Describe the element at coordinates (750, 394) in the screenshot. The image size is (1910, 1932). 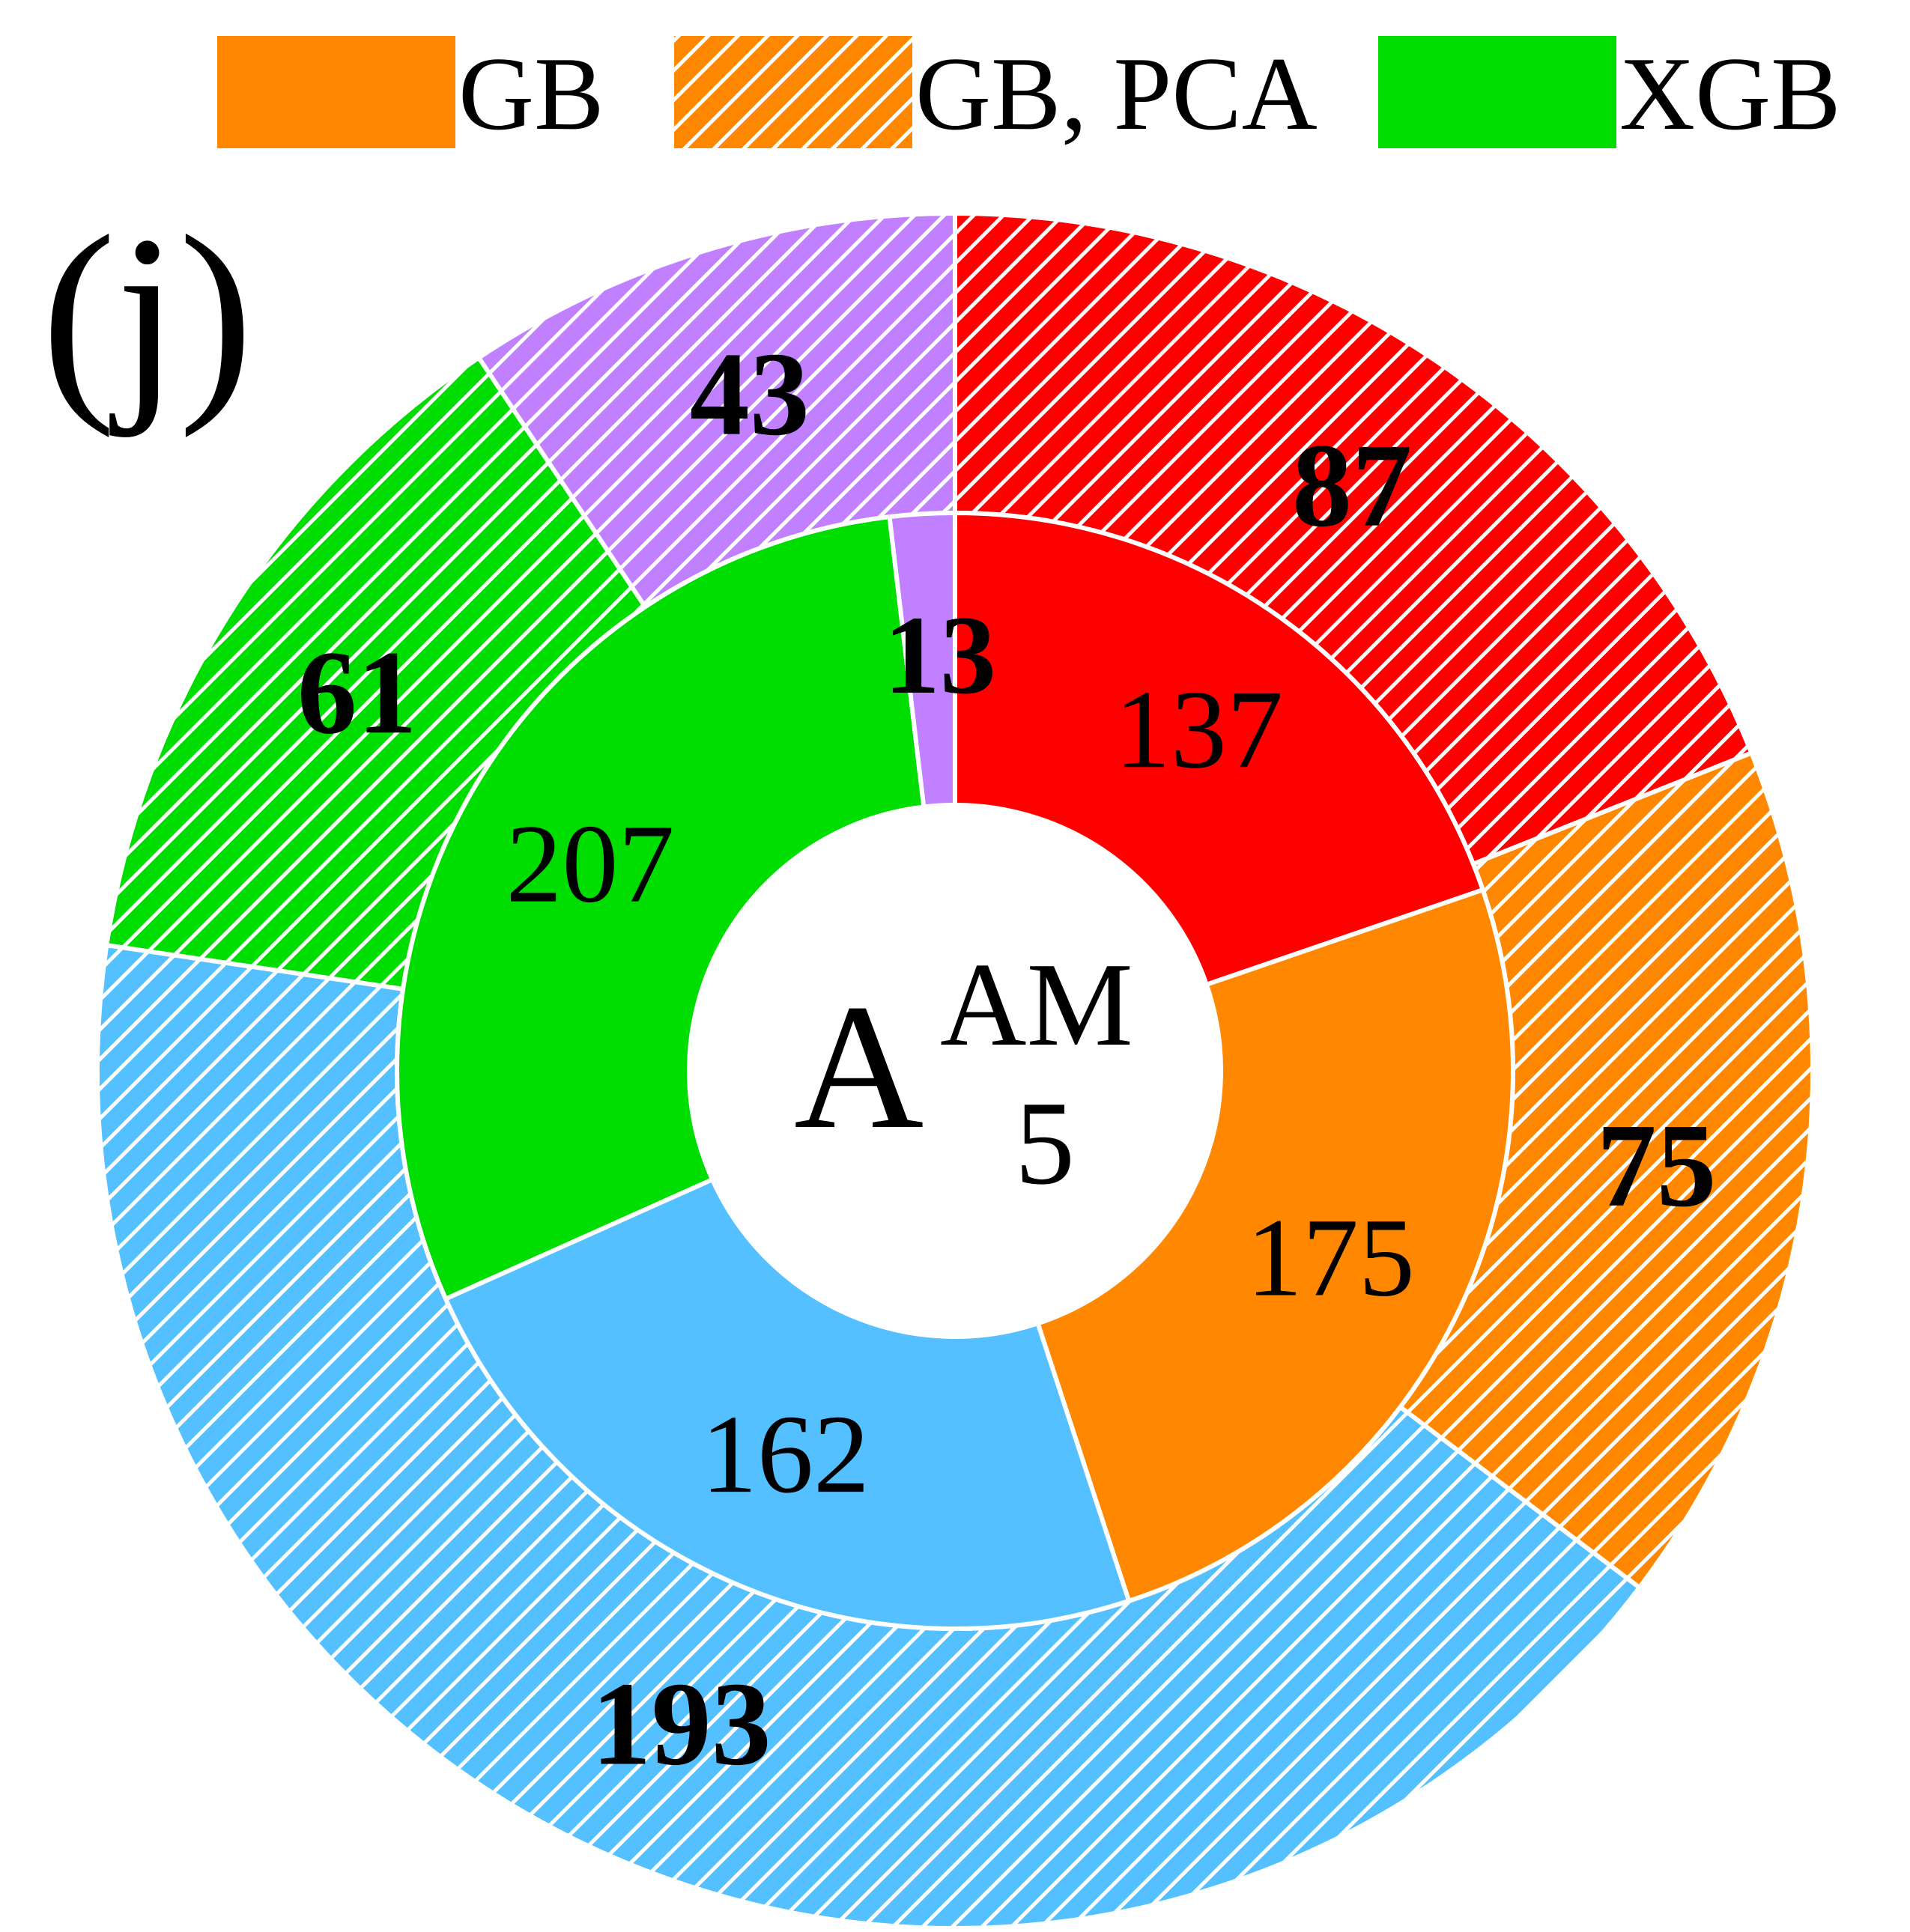
I see `outer-slice-label-43: 43` at that location.